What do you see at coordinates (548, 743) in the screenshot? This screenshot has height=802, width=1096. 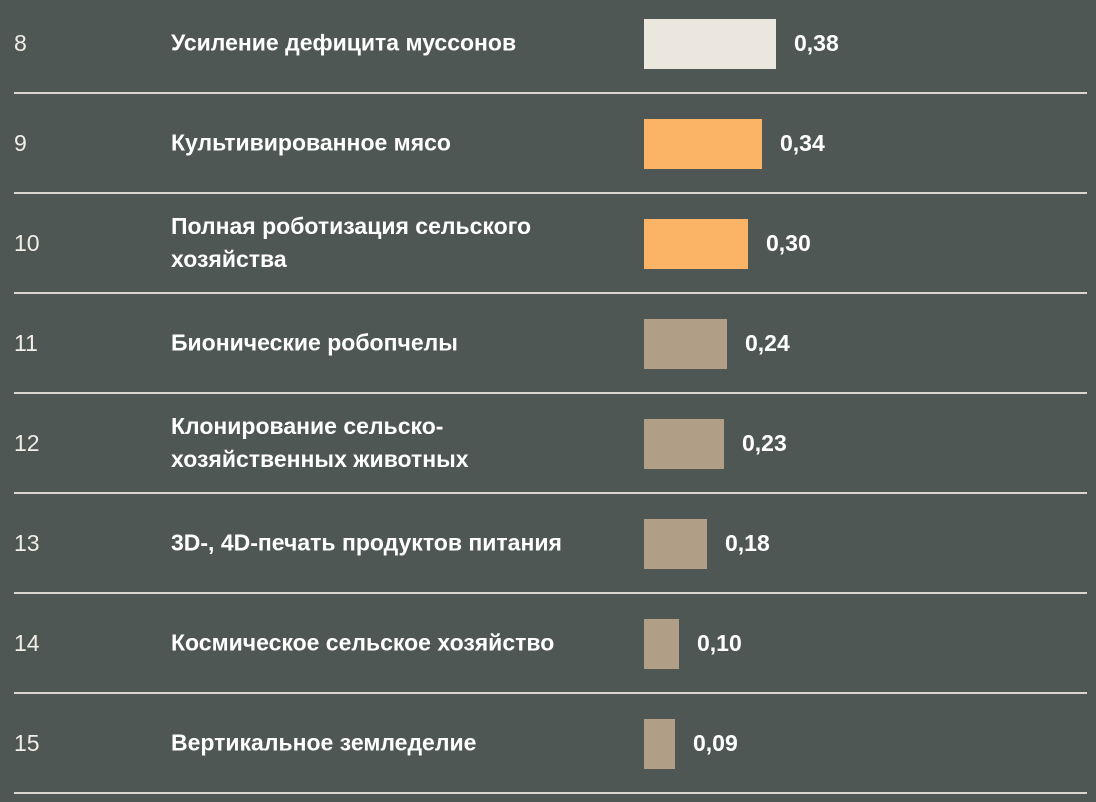 I see `chart-row: 15 Вертикальное земледелие 0,09` at bounding box center [548, 743].